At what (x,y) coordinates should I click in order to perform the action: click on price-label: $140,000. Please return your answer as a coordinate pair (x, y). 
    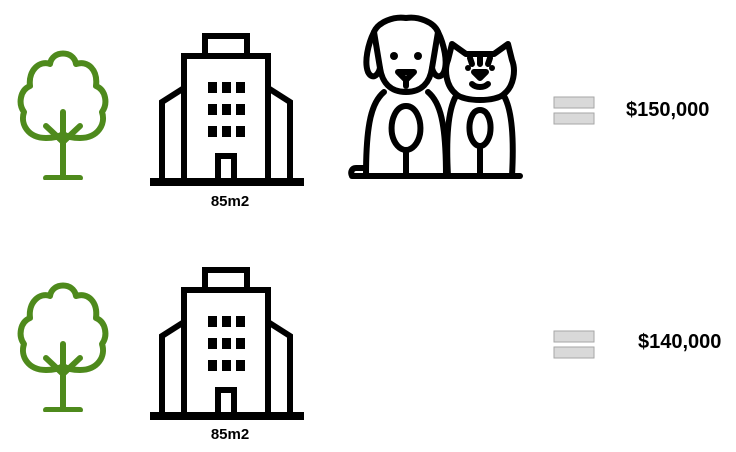
    Looking at the image, I should click on (680, 342).